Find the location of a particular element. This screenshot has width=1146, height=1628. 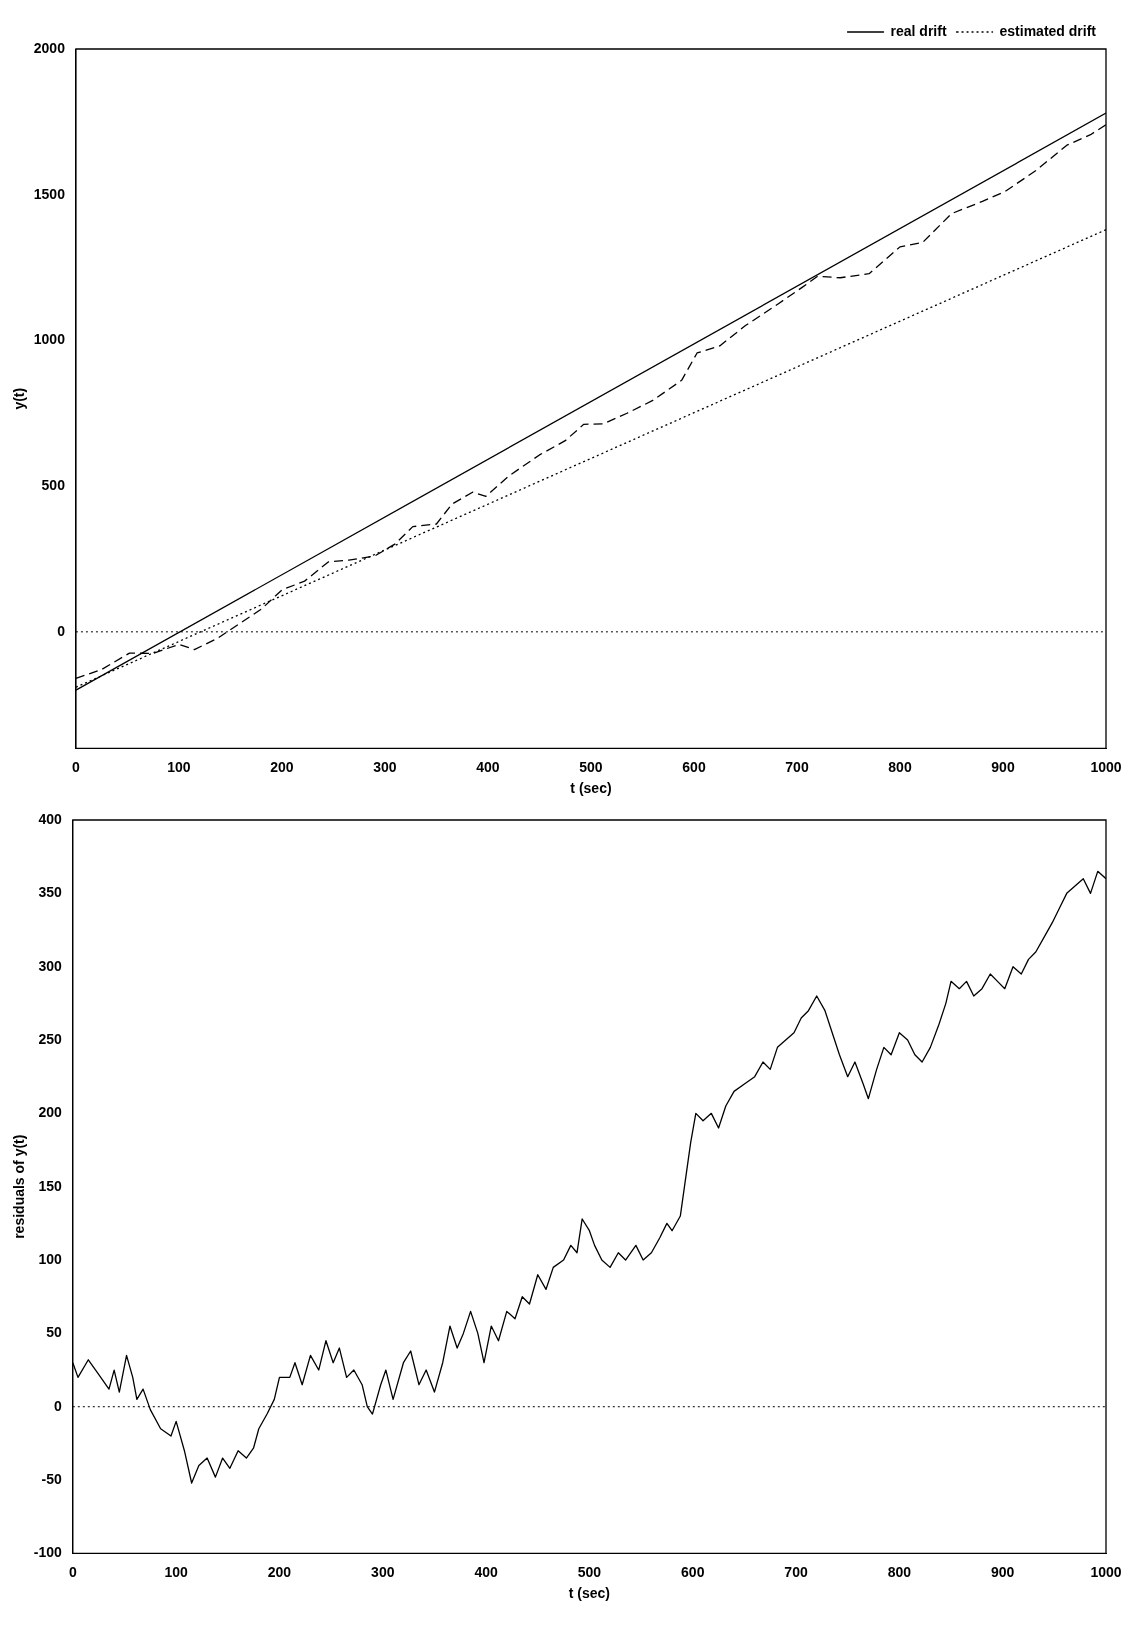

y-tick-label: 100 is located at coordinates (50, 1258).